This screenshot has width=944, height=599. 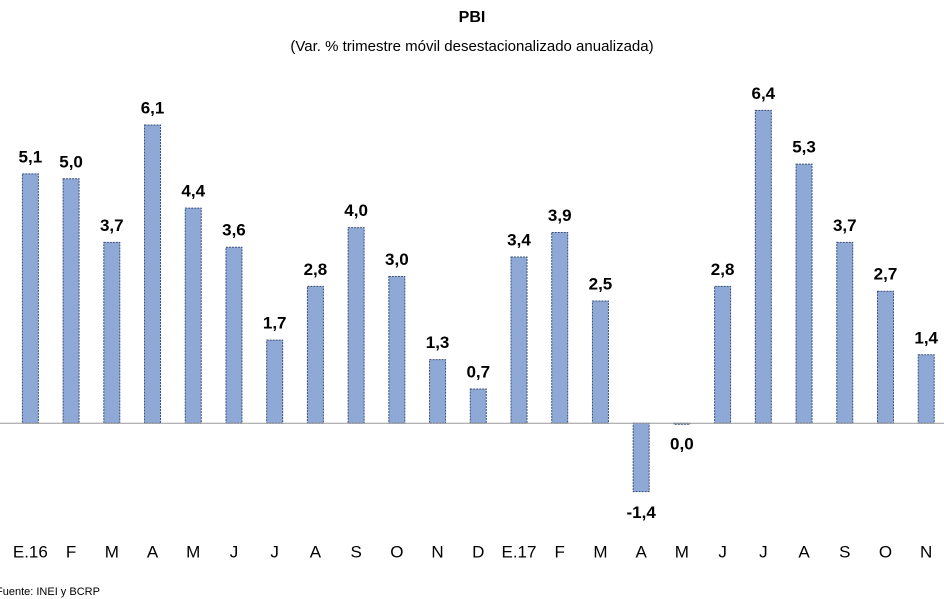 I want to click on value-label: 3,0, so click(x=397, y=259).